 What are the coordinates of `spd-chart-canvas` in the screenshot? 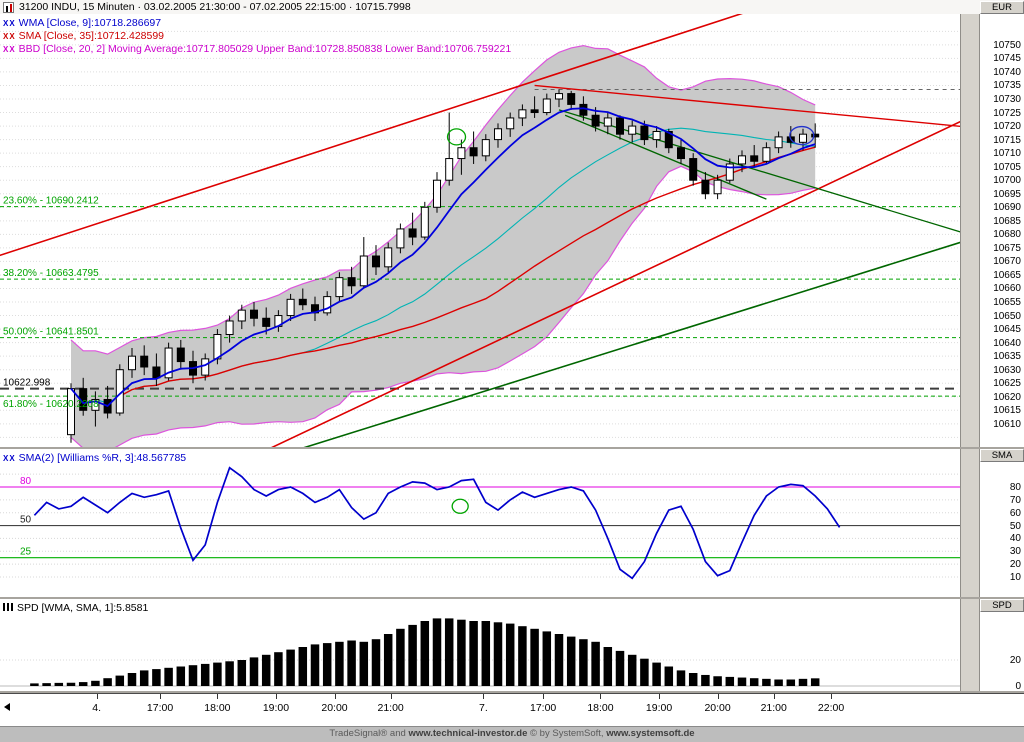 It's located at (480, 645).